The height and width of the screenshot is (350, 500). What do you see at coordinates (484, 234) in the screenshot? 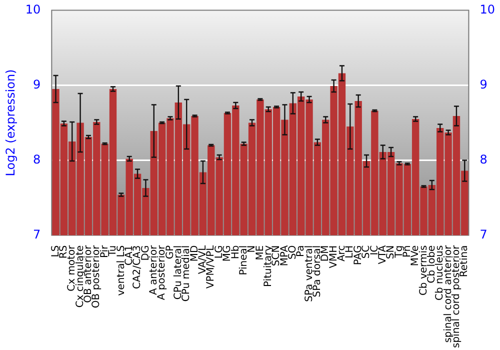
I see `y2-tick-label: 7` at bounding box center [484, 234].